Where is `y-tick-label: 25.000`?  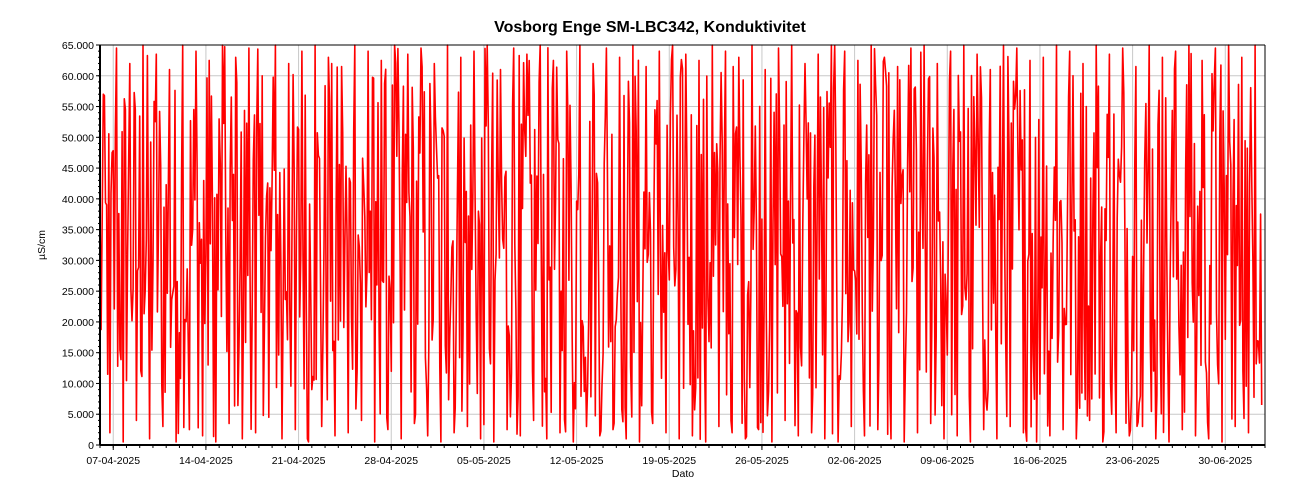
y-tick-label: 25.000 is located at coordinates (78, 292).